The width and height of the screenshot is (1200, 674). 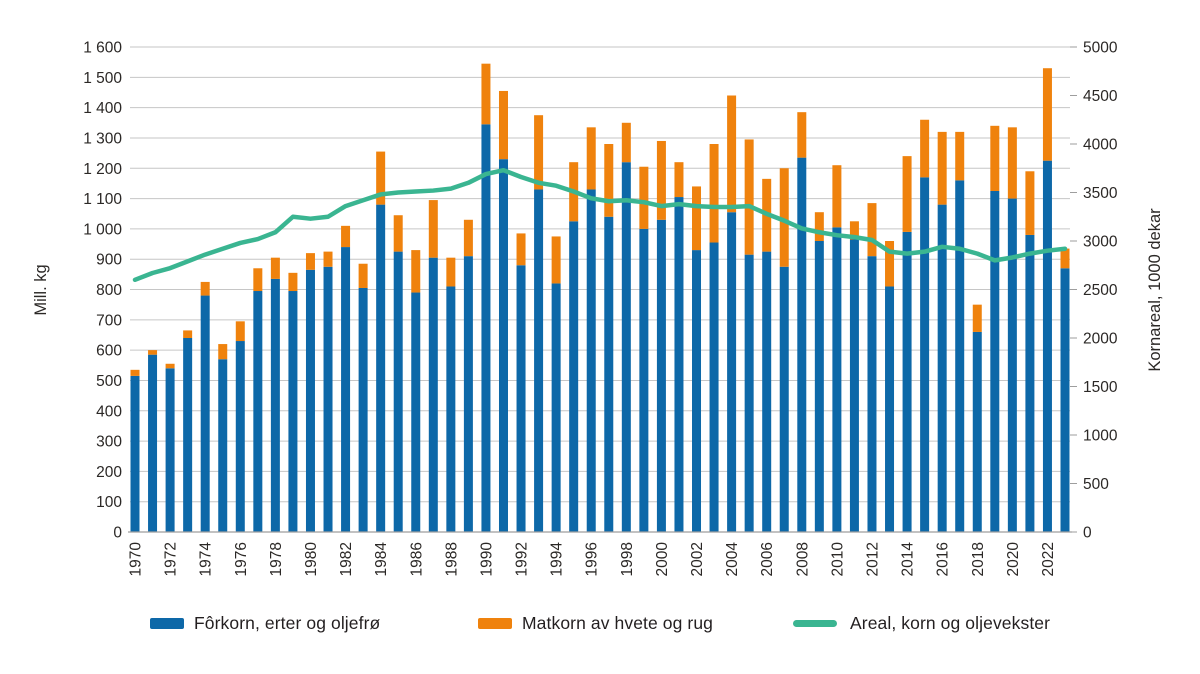 I want to click on bar-forkorn-1987, so click(x=433, y=394).